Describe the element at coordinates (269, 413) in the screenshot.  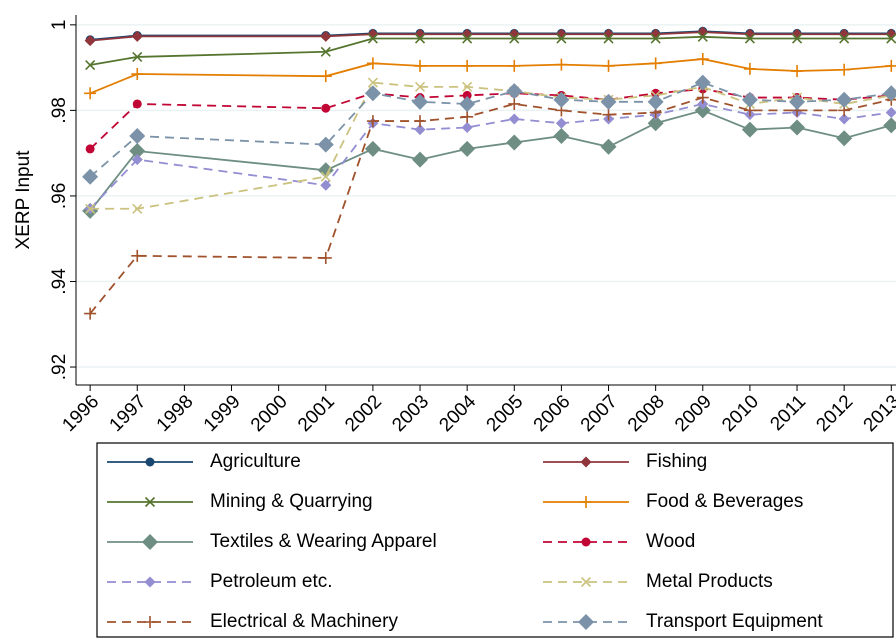
I see `x-tick-label: 2000` at that location.